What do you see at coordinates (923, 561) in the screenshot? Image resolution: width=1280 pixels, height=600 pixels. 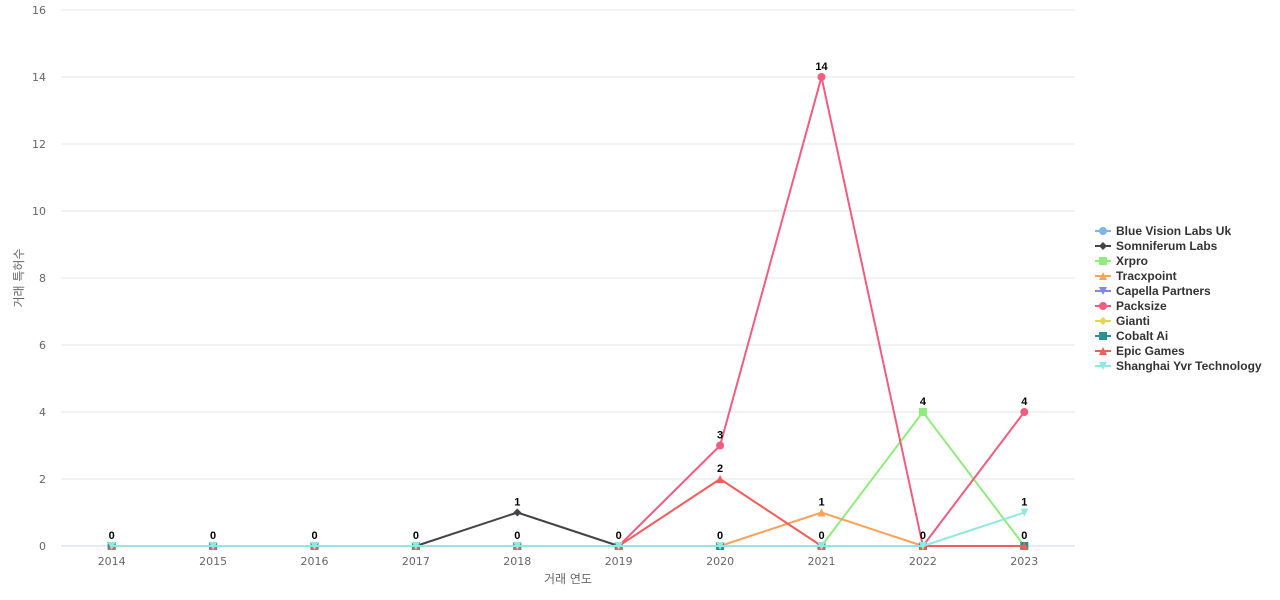 I see `x-tick-label: 2022` at bounding box center [923, 561].